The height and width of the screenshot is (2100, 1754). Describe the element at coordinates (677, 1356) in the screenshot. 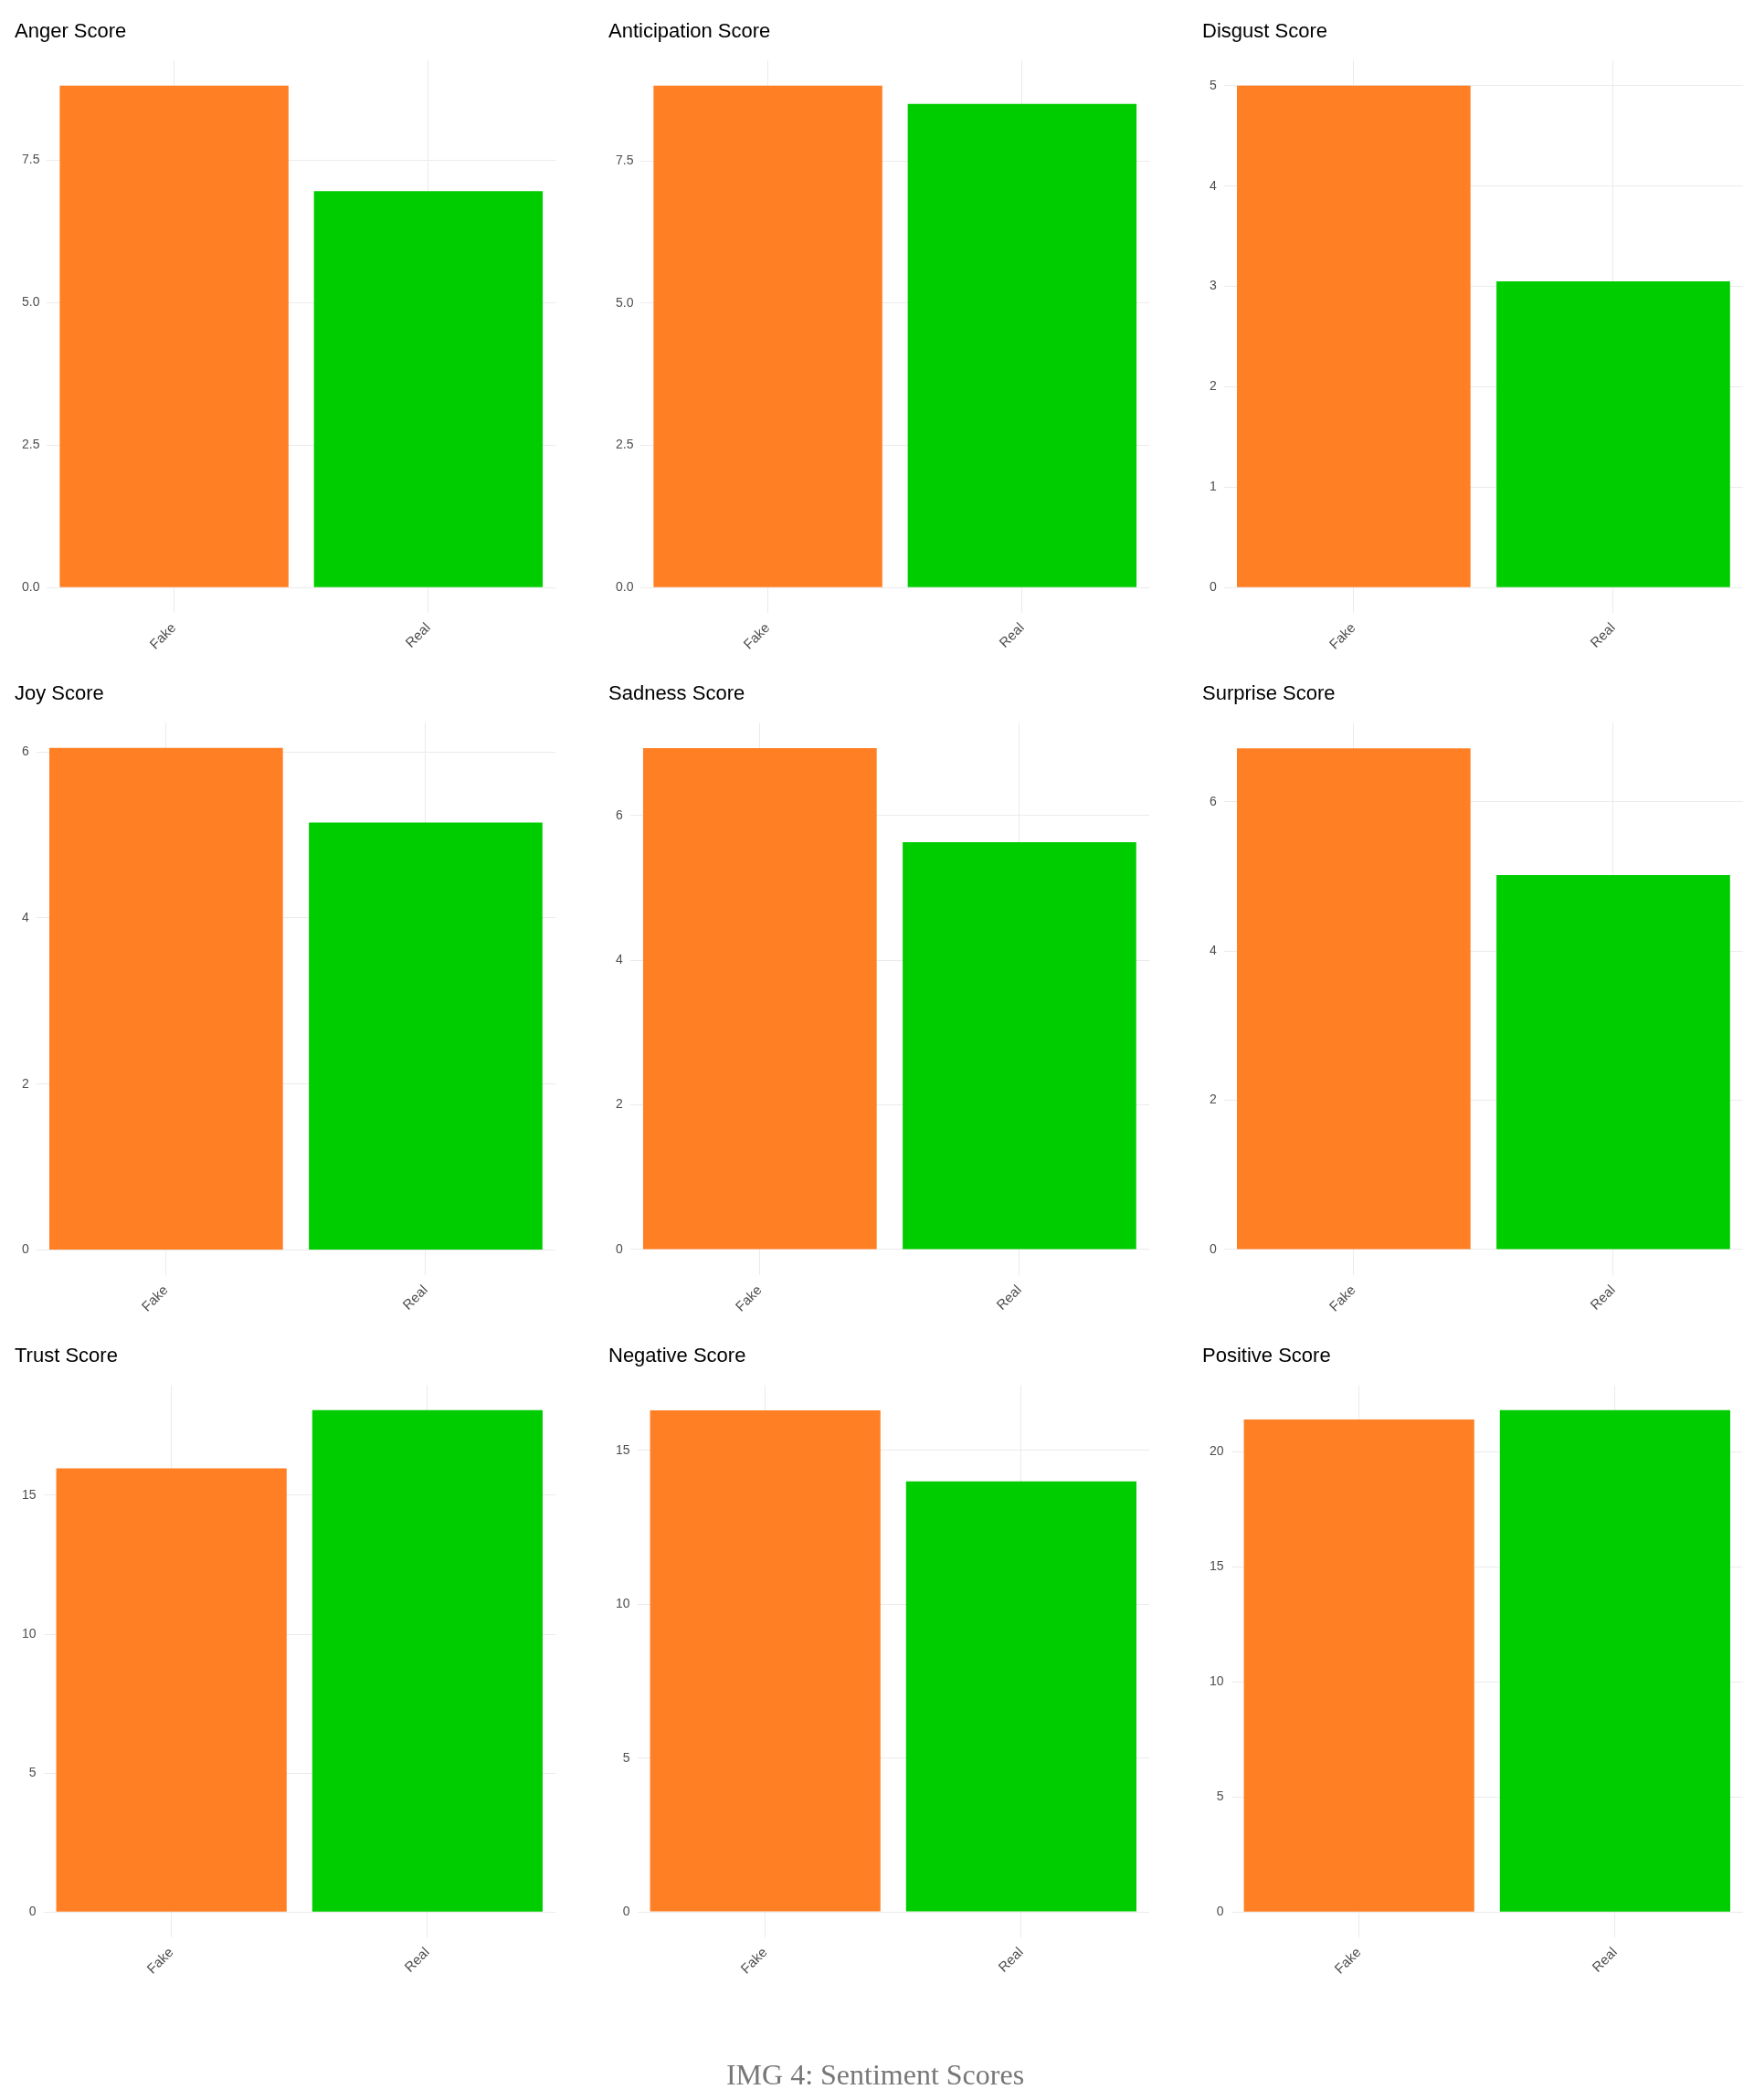

I see `chart-title: Negative Score` at that location.